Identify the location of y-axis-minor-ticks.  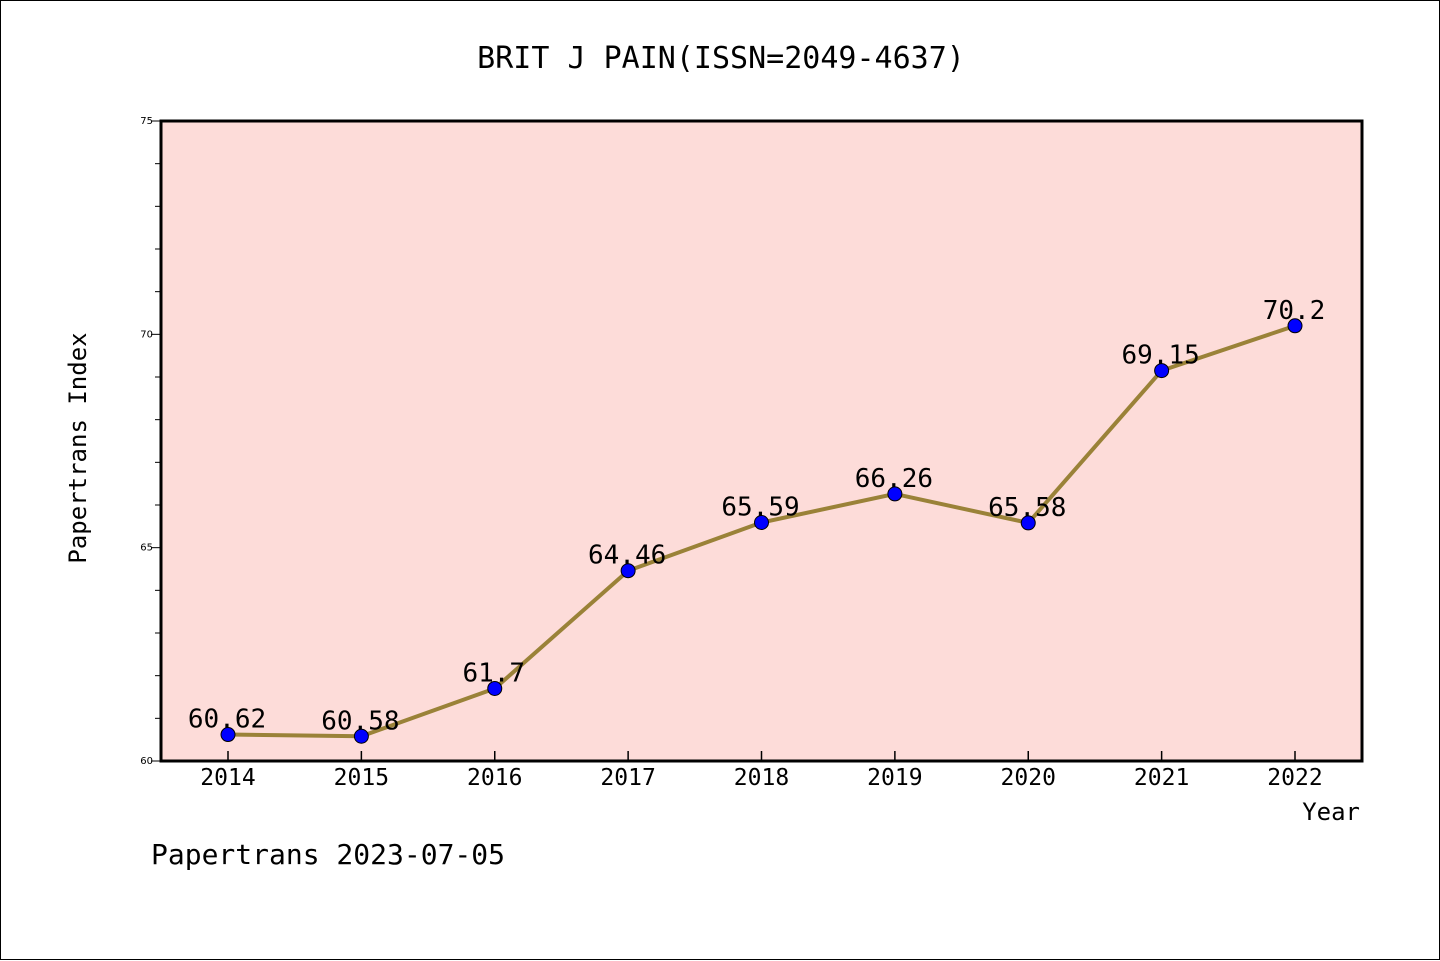
(156, 441).